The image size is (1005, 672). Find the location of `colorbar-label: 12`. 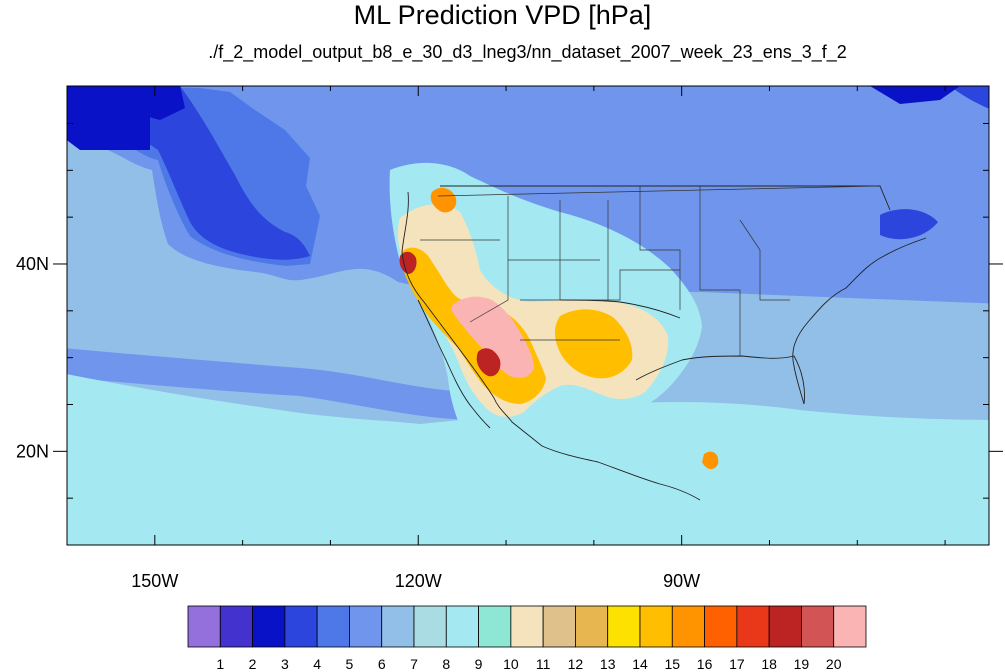

colorbar-label: 12 is located at coordinates (576, 664).